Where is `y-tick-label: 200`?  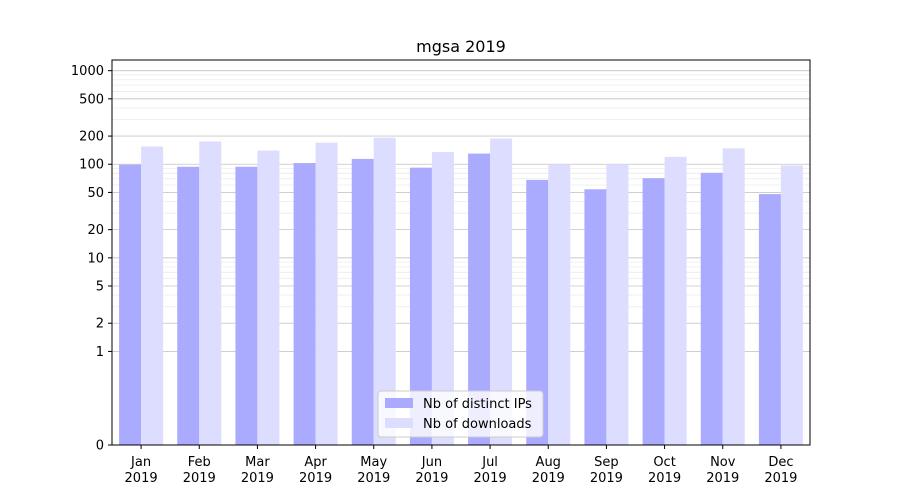 y-tick-label: 200 is located at coordinates (91, 137).